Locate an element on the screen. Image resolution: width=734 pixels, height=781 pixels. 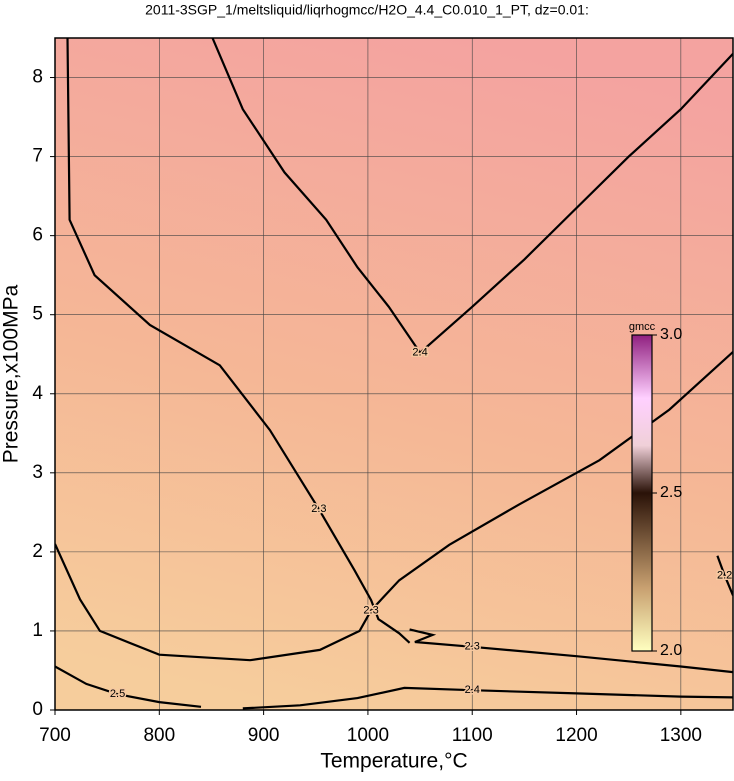
y-tick-label: 7 is located at coordinates (37, 156).